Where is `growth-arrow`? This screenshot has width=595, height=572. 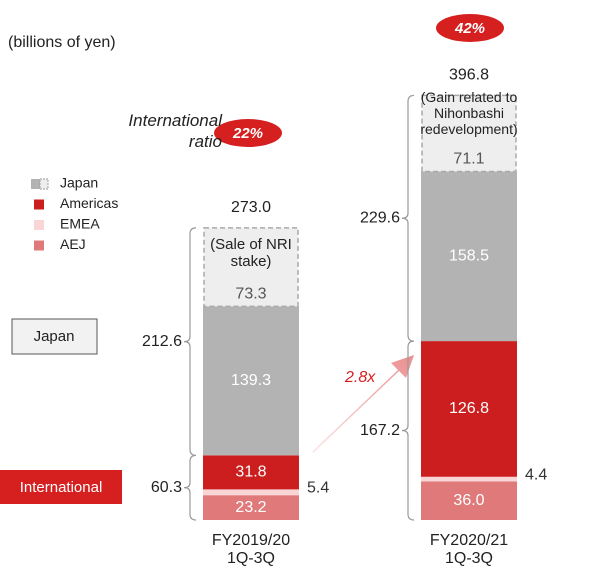 growth-arrow is located at coordinates (363, 404).